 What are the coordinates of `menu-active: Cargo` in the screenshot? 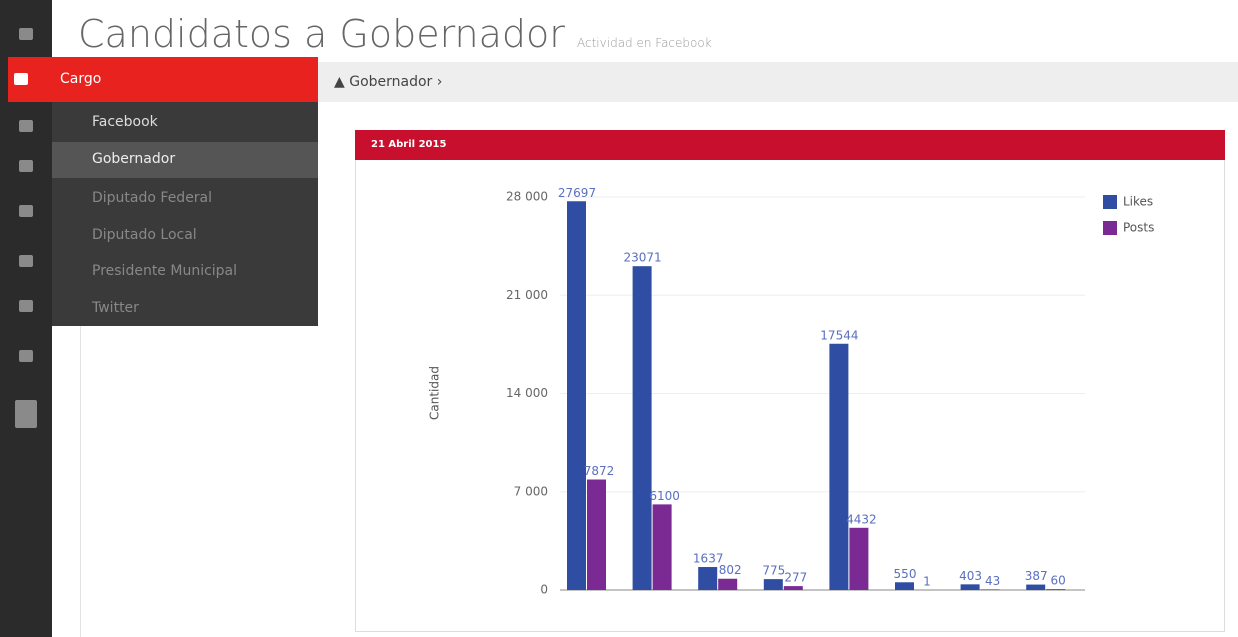 It's located at (163, 79).